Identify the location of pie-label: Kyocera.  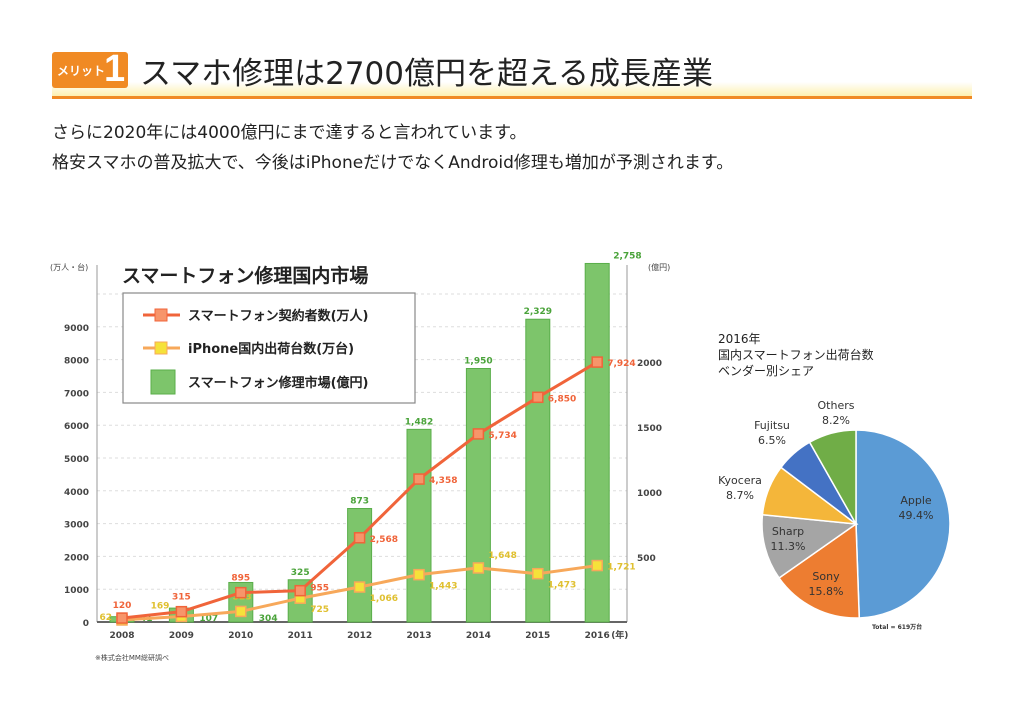
(740, 480).